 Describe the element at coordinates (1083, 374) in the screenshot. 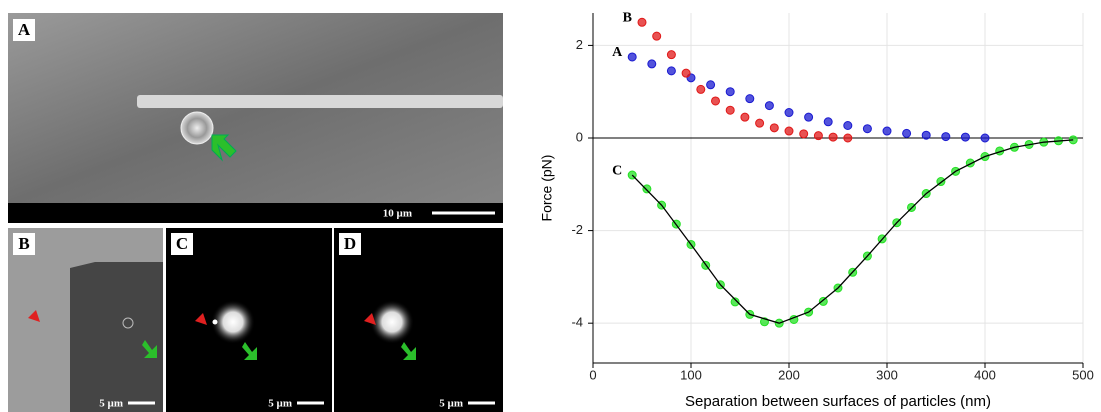

I see `x-tick-label: 500` at that location.